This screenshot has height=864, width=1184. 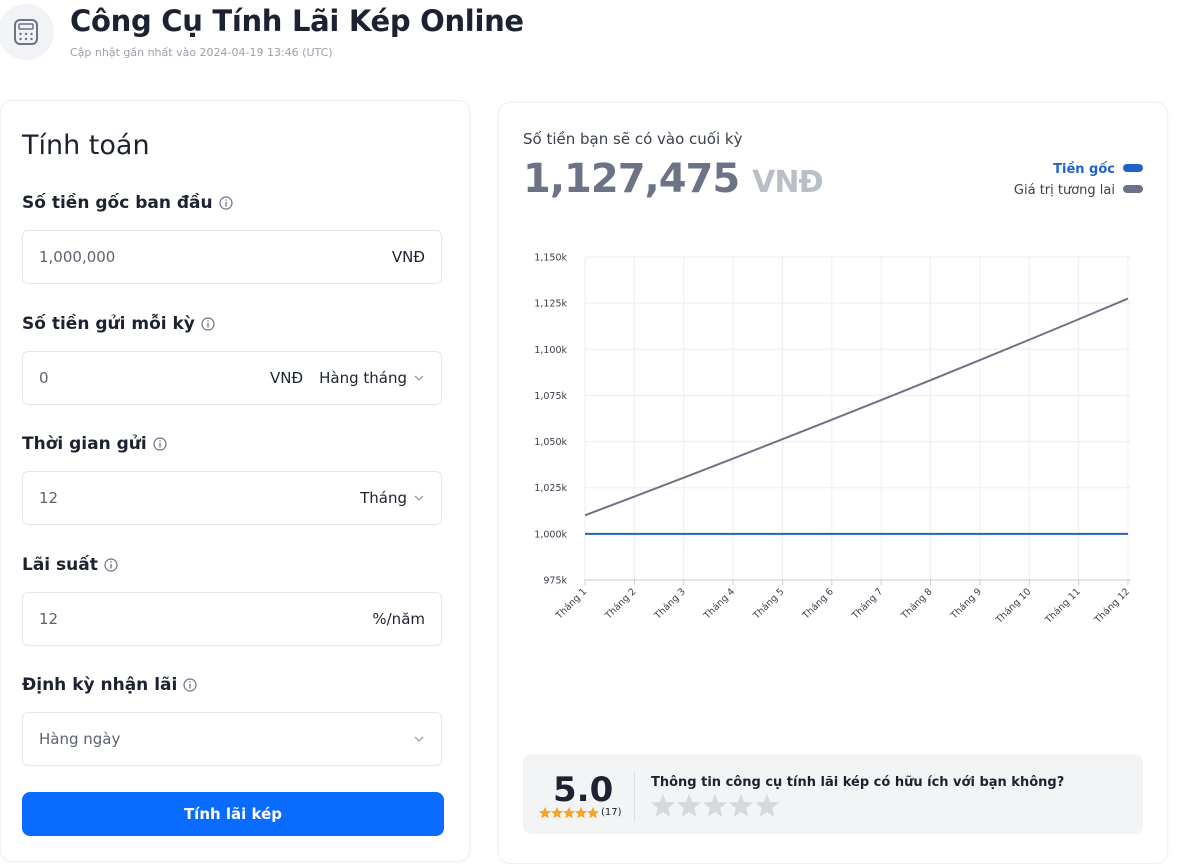 I want to click on input-box: 0 VNĐ Hàng tháng, so click(x=232, y=377).